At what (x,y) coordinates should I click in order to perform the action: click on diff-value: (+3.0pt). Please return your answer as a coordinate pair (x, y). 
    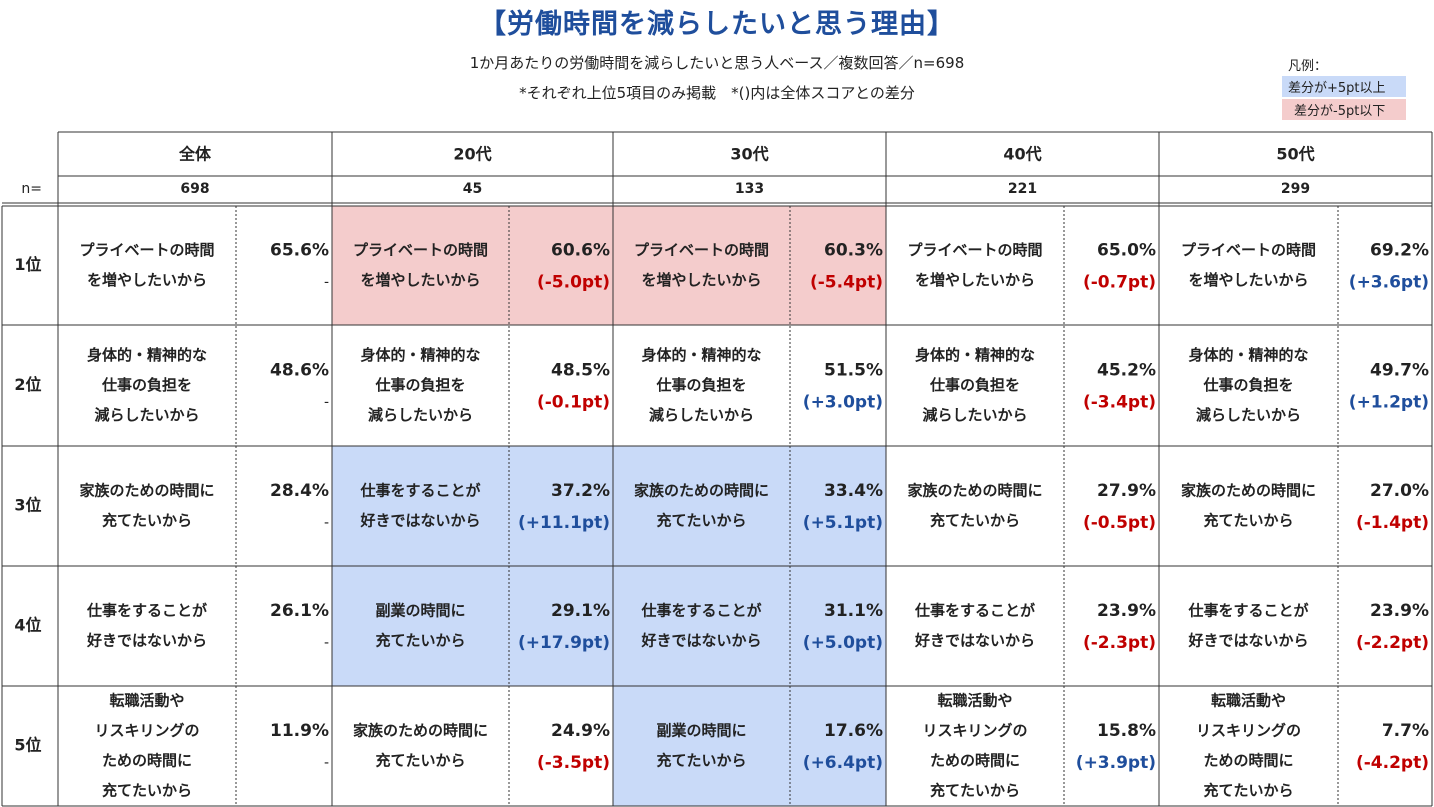
    Looking at the image, I should click on (843, 403).